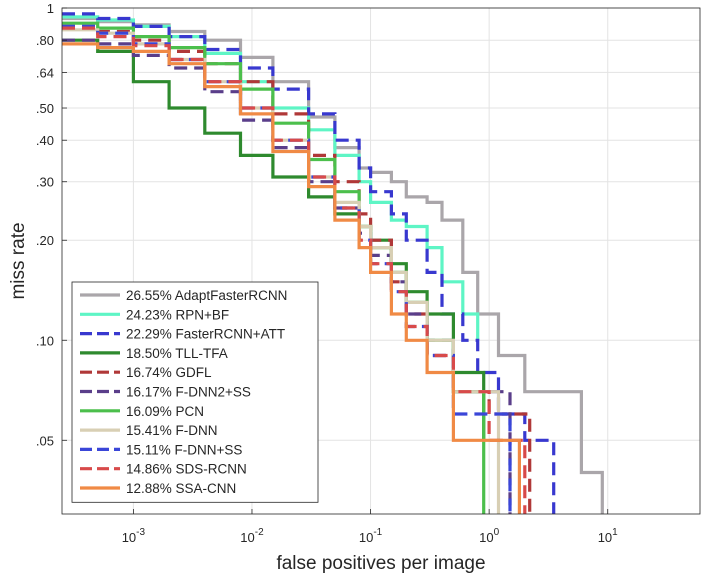  Describe the element at coordinates (206, 295) in the screenshot. I see `legend-entry-0: 26.55% AdaptFasterRCNN` at that location.